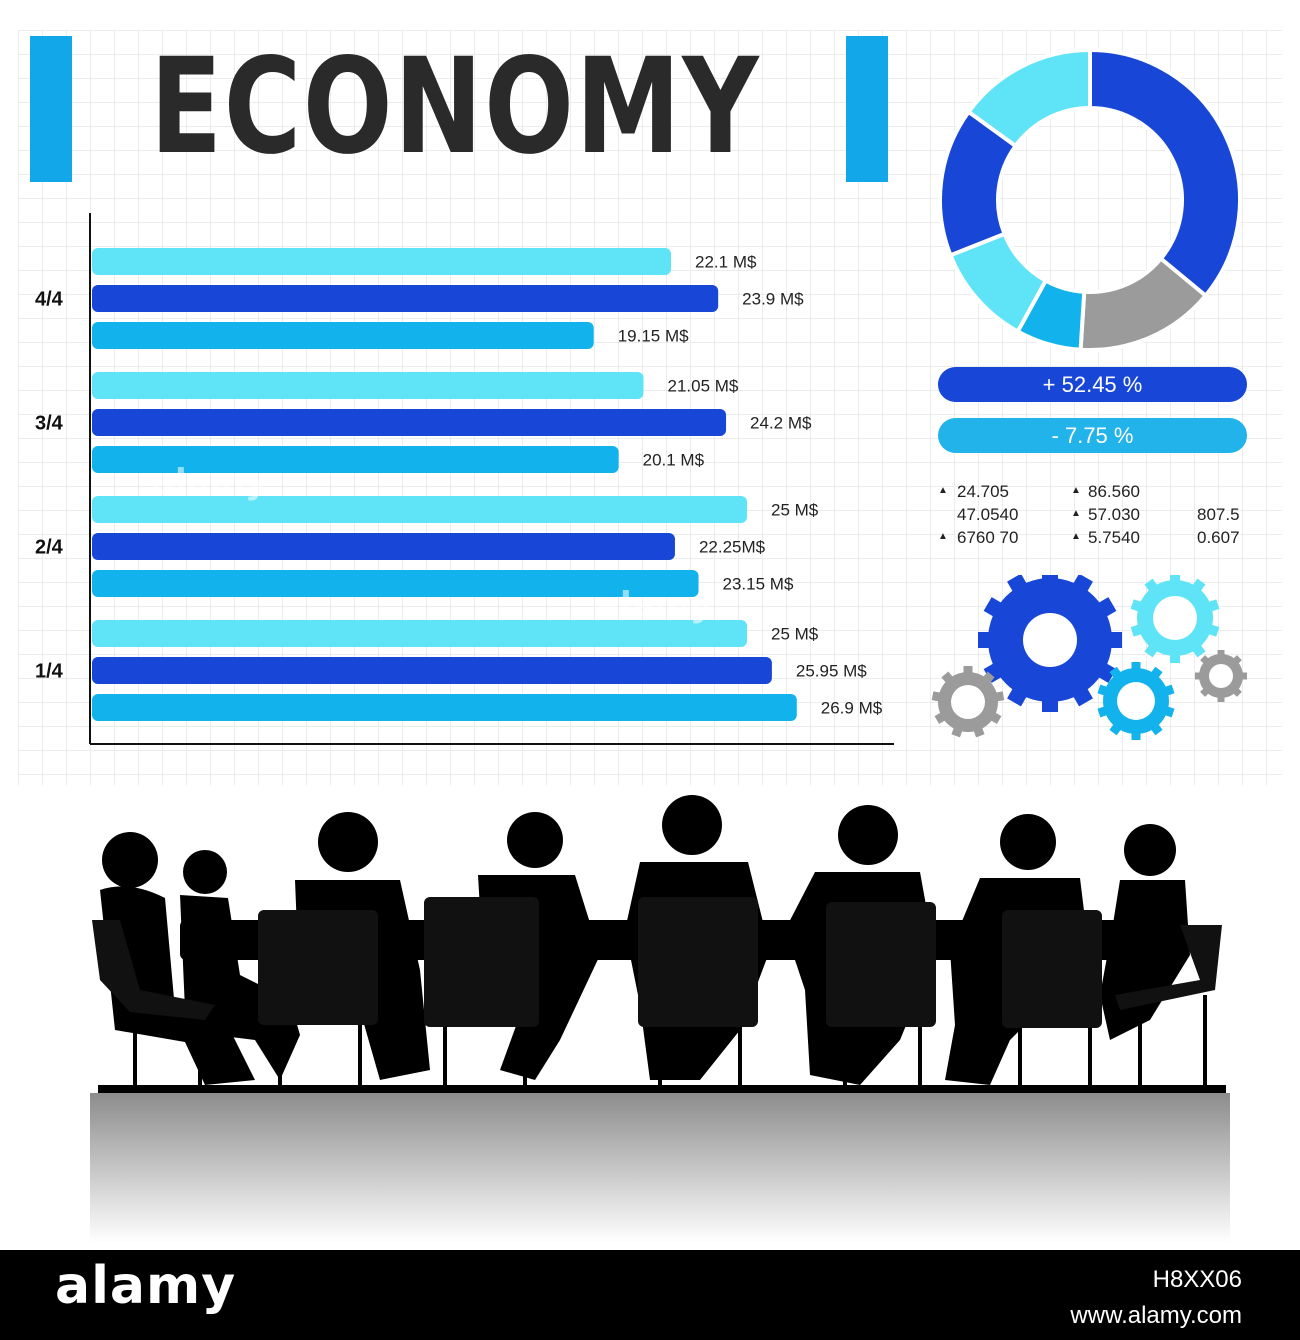  Describe the element at coordinates (773, 299) in the screenshot. I see `bar-value-label: 23.9 M$` at that location.